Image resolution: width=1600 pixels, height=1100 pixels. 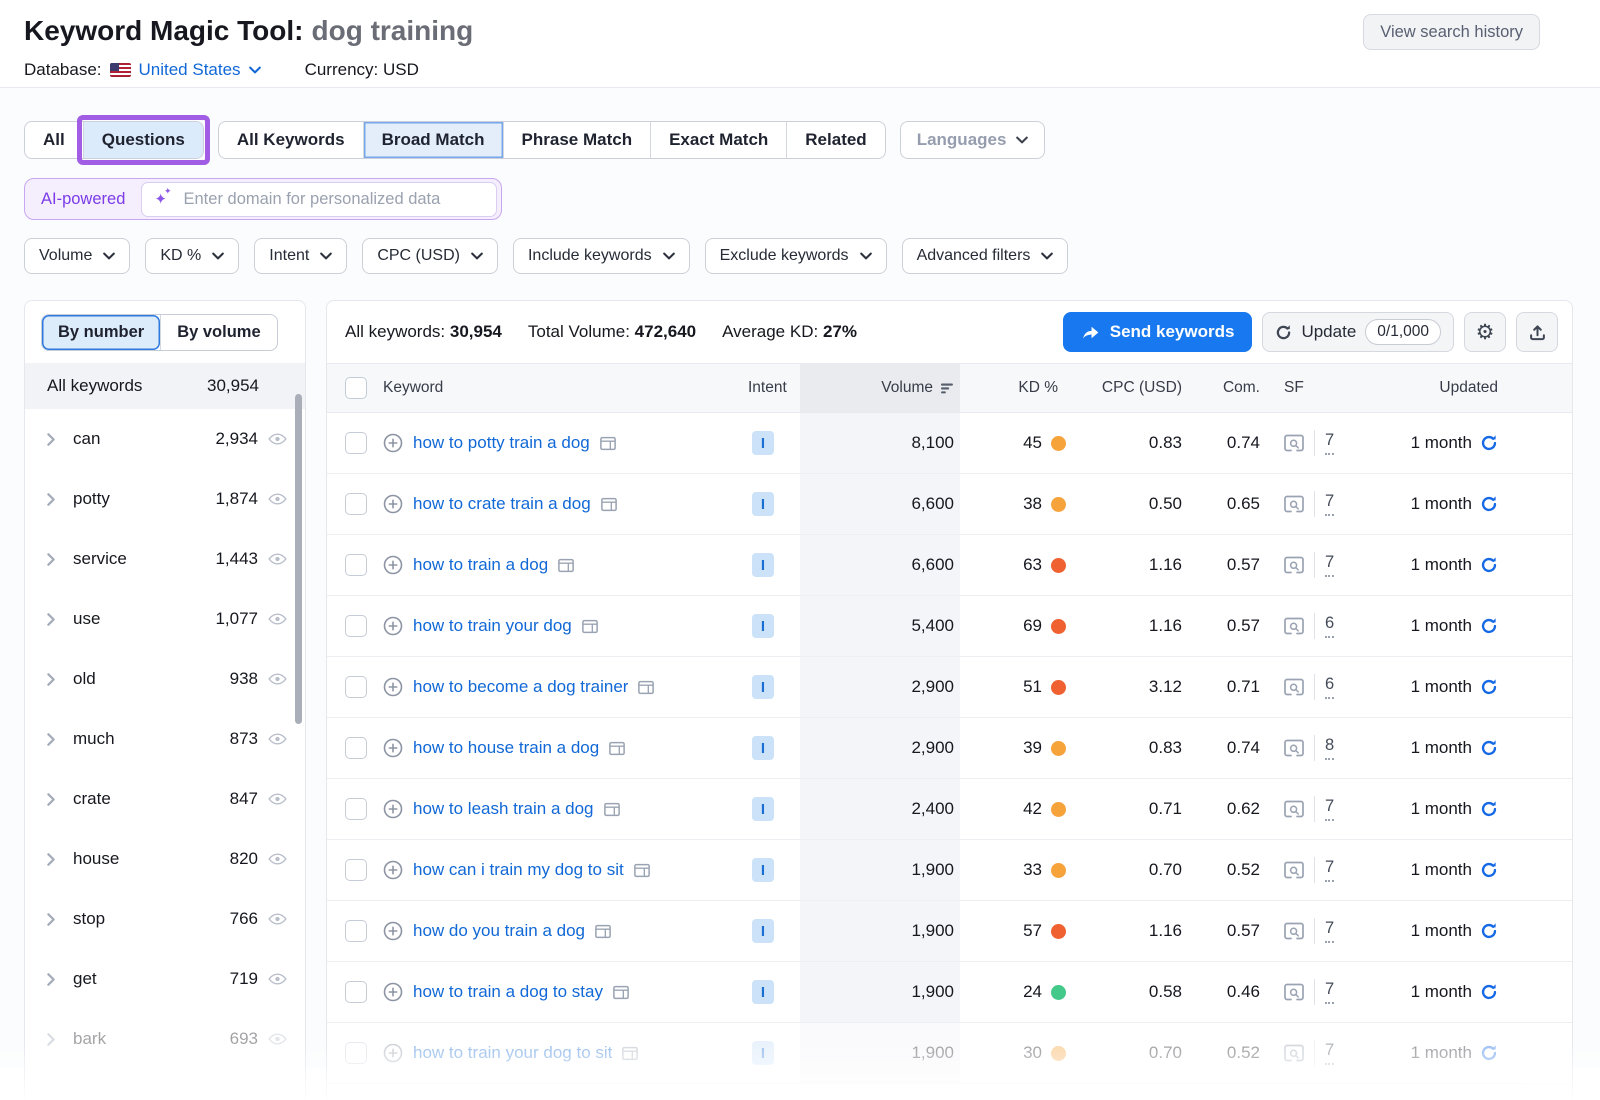 What do you see at coordinates (1038, 387) in the screenshot?
I see `column-header-kd: KD %` at bounding box center [1038, 387].